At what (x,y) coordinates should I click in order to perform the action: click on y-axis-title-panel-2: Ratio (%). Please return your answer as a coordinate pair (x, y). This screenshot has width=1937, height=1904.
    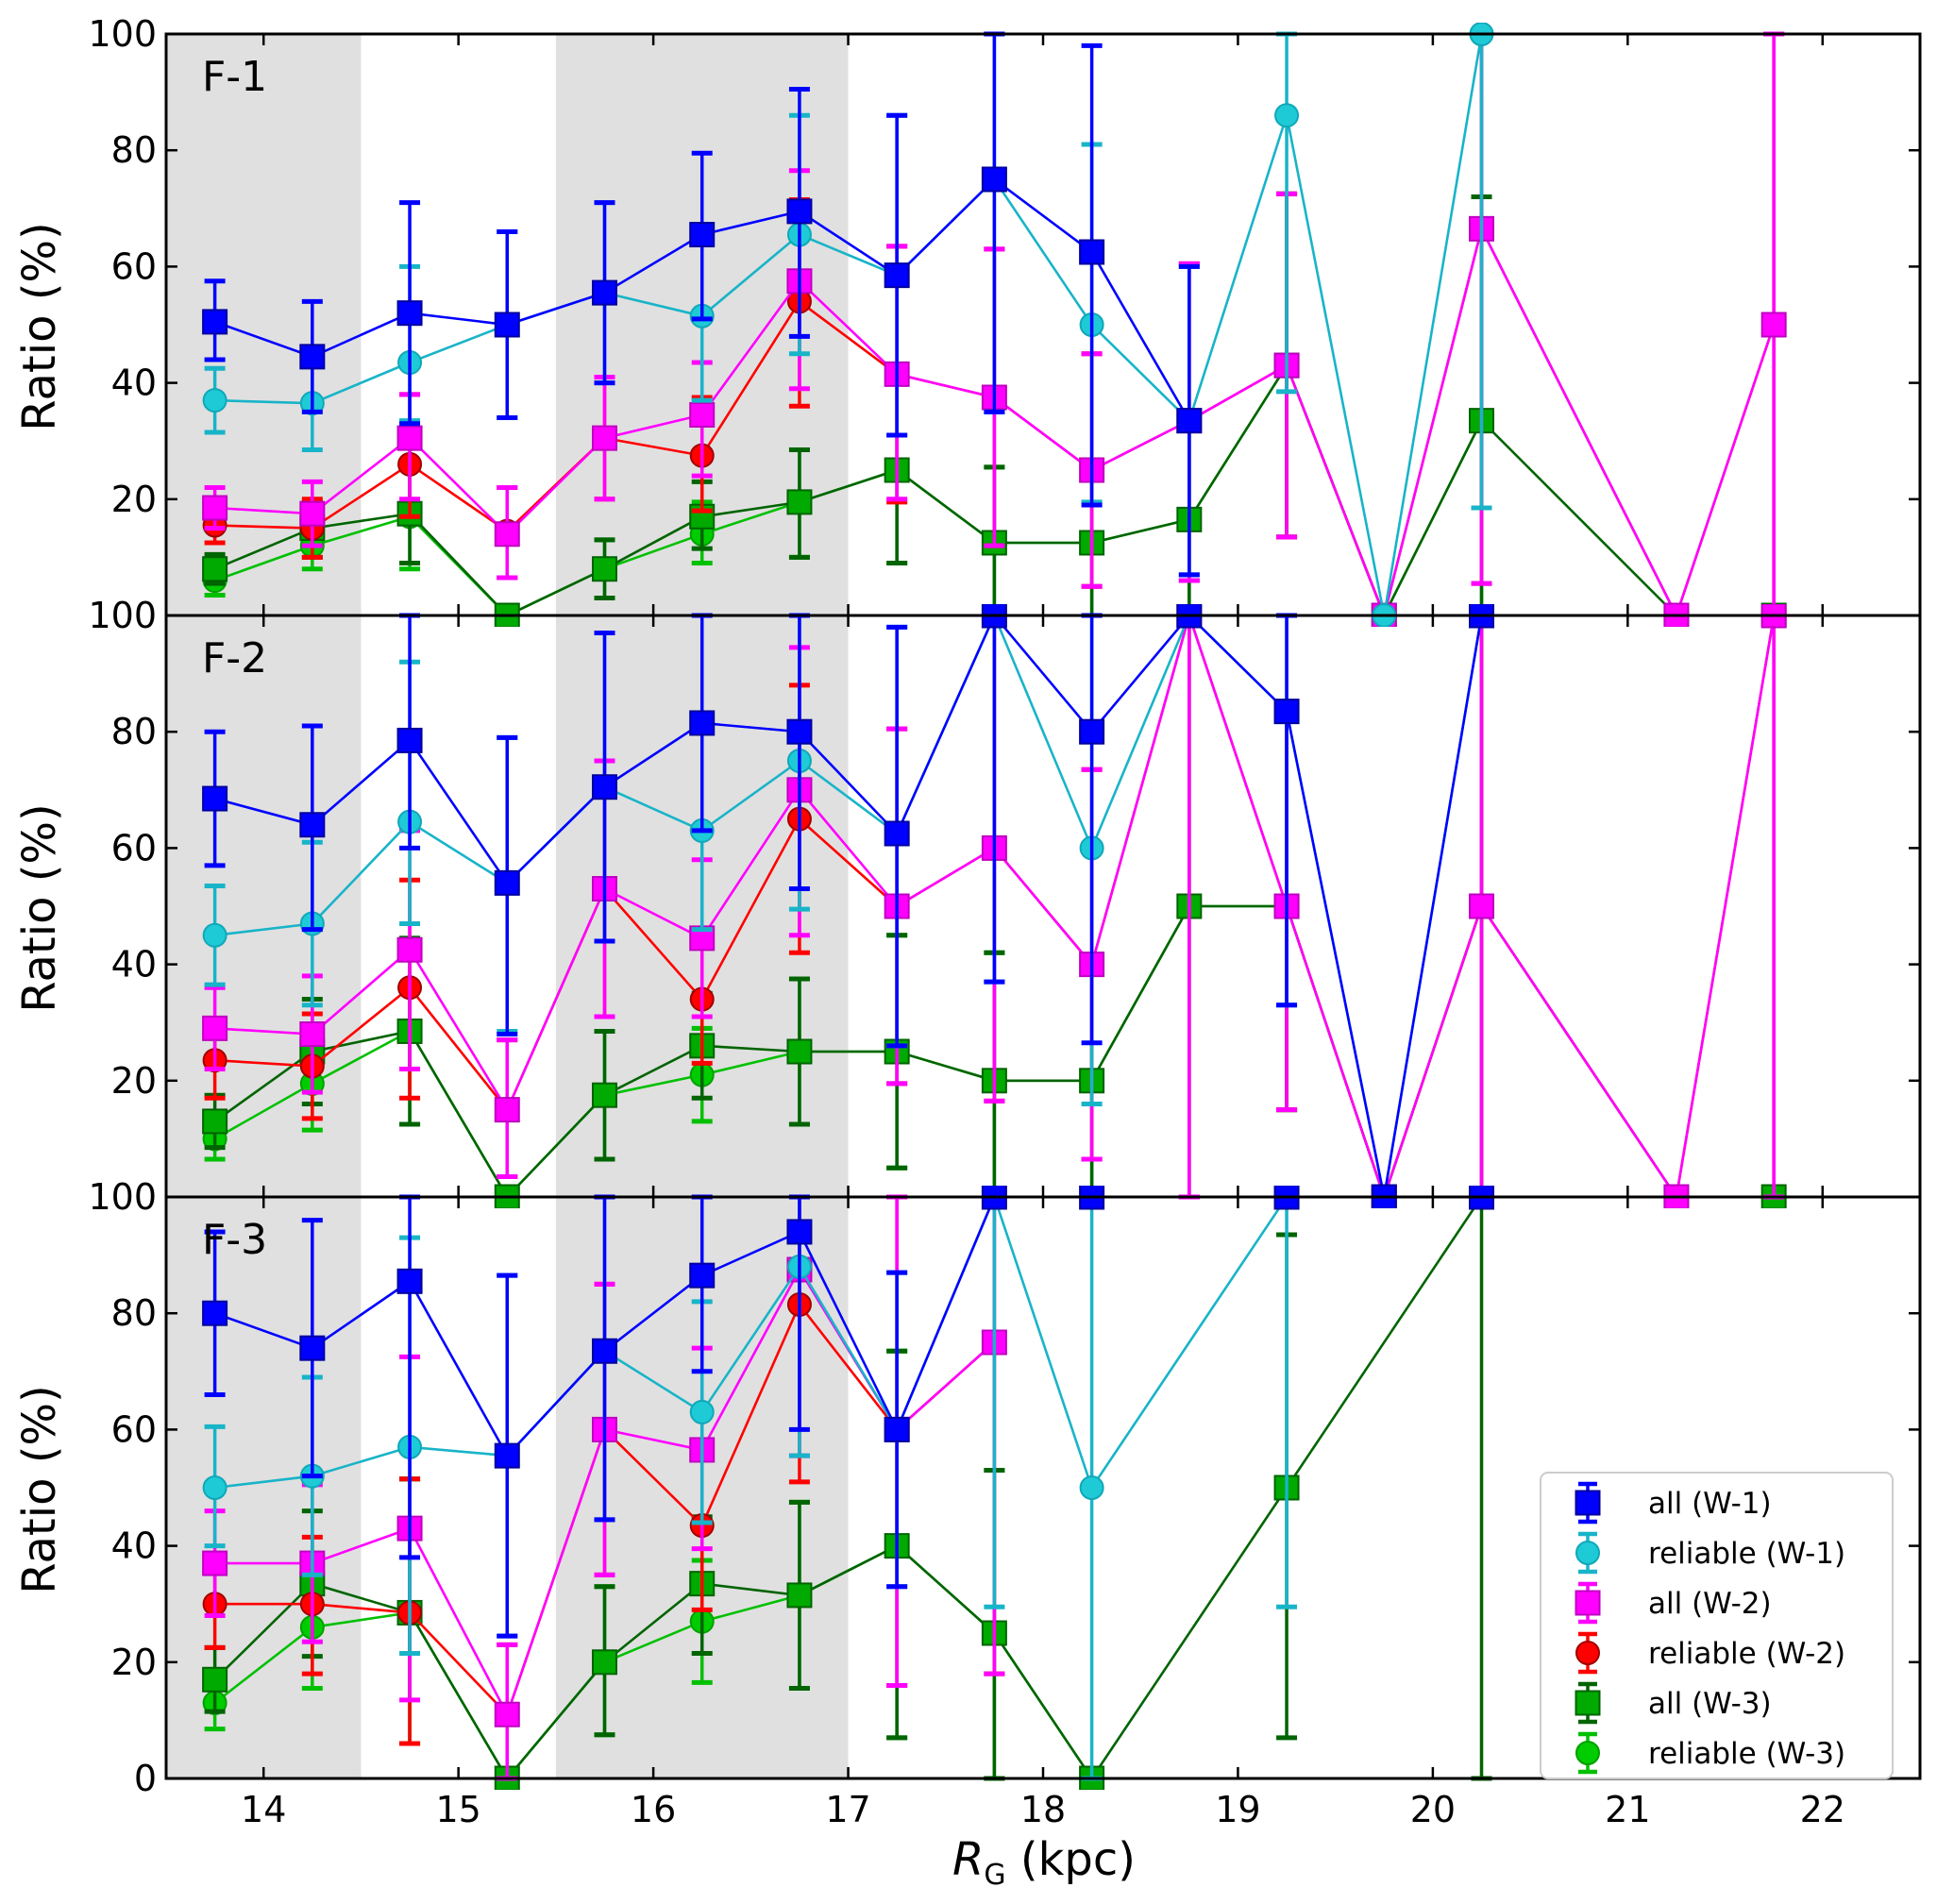
    Looking at the image, I should click on (39, 908).